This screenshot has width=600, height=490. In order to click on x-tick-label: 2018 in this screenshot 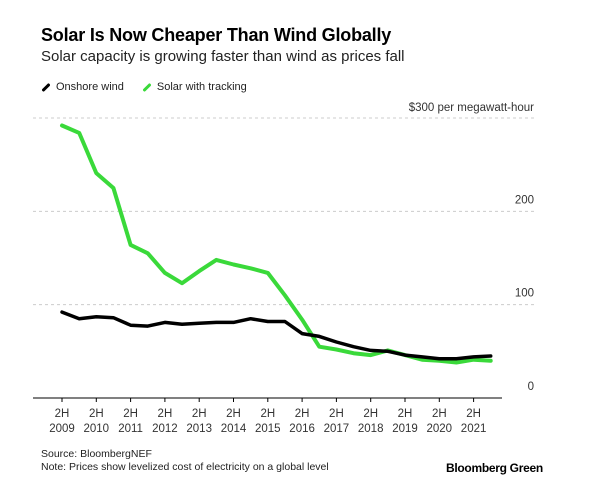, I will do `click(371, 429)`.